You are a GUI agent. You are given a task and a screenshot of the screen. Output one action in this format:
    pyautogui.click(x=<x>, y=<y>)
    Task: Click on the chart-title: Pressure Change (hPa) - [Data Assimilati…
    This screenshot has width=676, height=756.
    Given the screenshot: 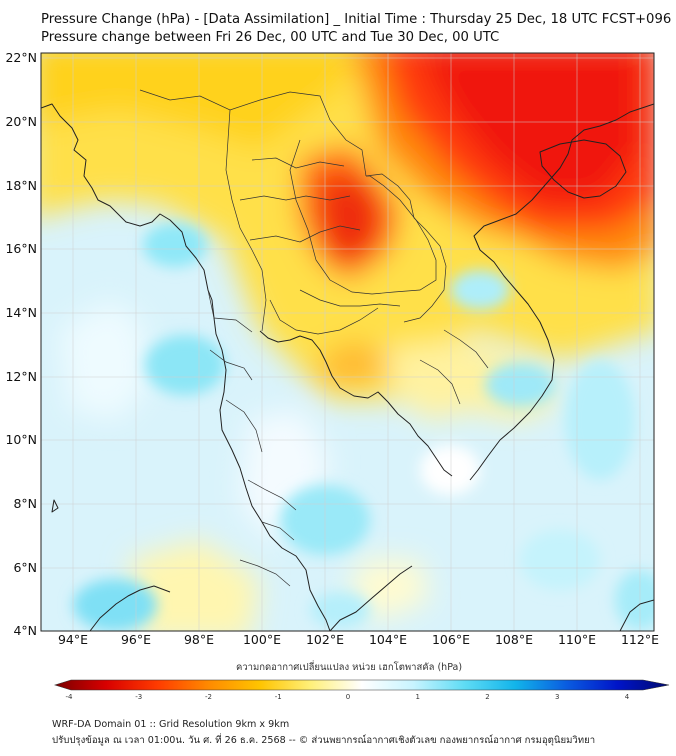 What is the action you would take?
    pyautogui.click(x=356, y=19)
    